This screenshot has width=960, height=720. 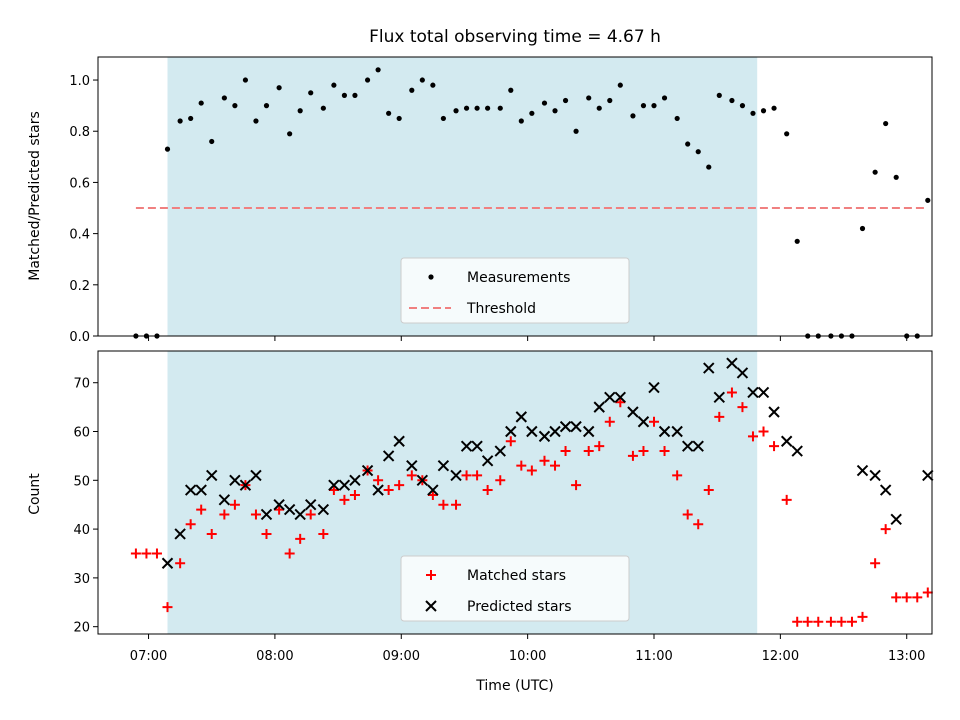 I want to click on x-tick-label: 10:00, so click(x=527, y=656).